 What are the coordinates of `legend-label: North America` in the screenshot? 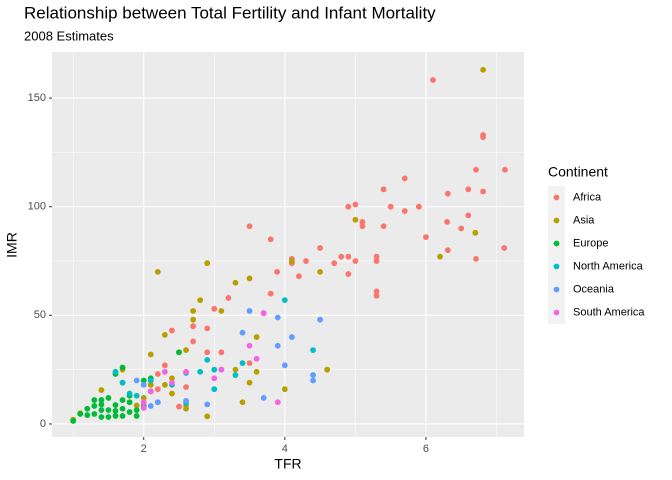 It's located at (608, 266).